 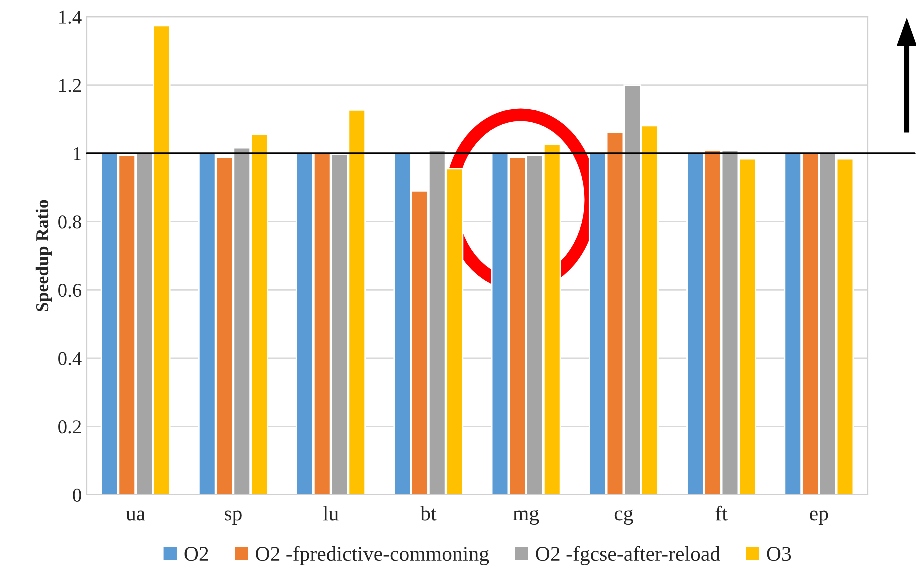 I want to click on y-axis-title: Speedup Ratio, so click(x=44, y=256).